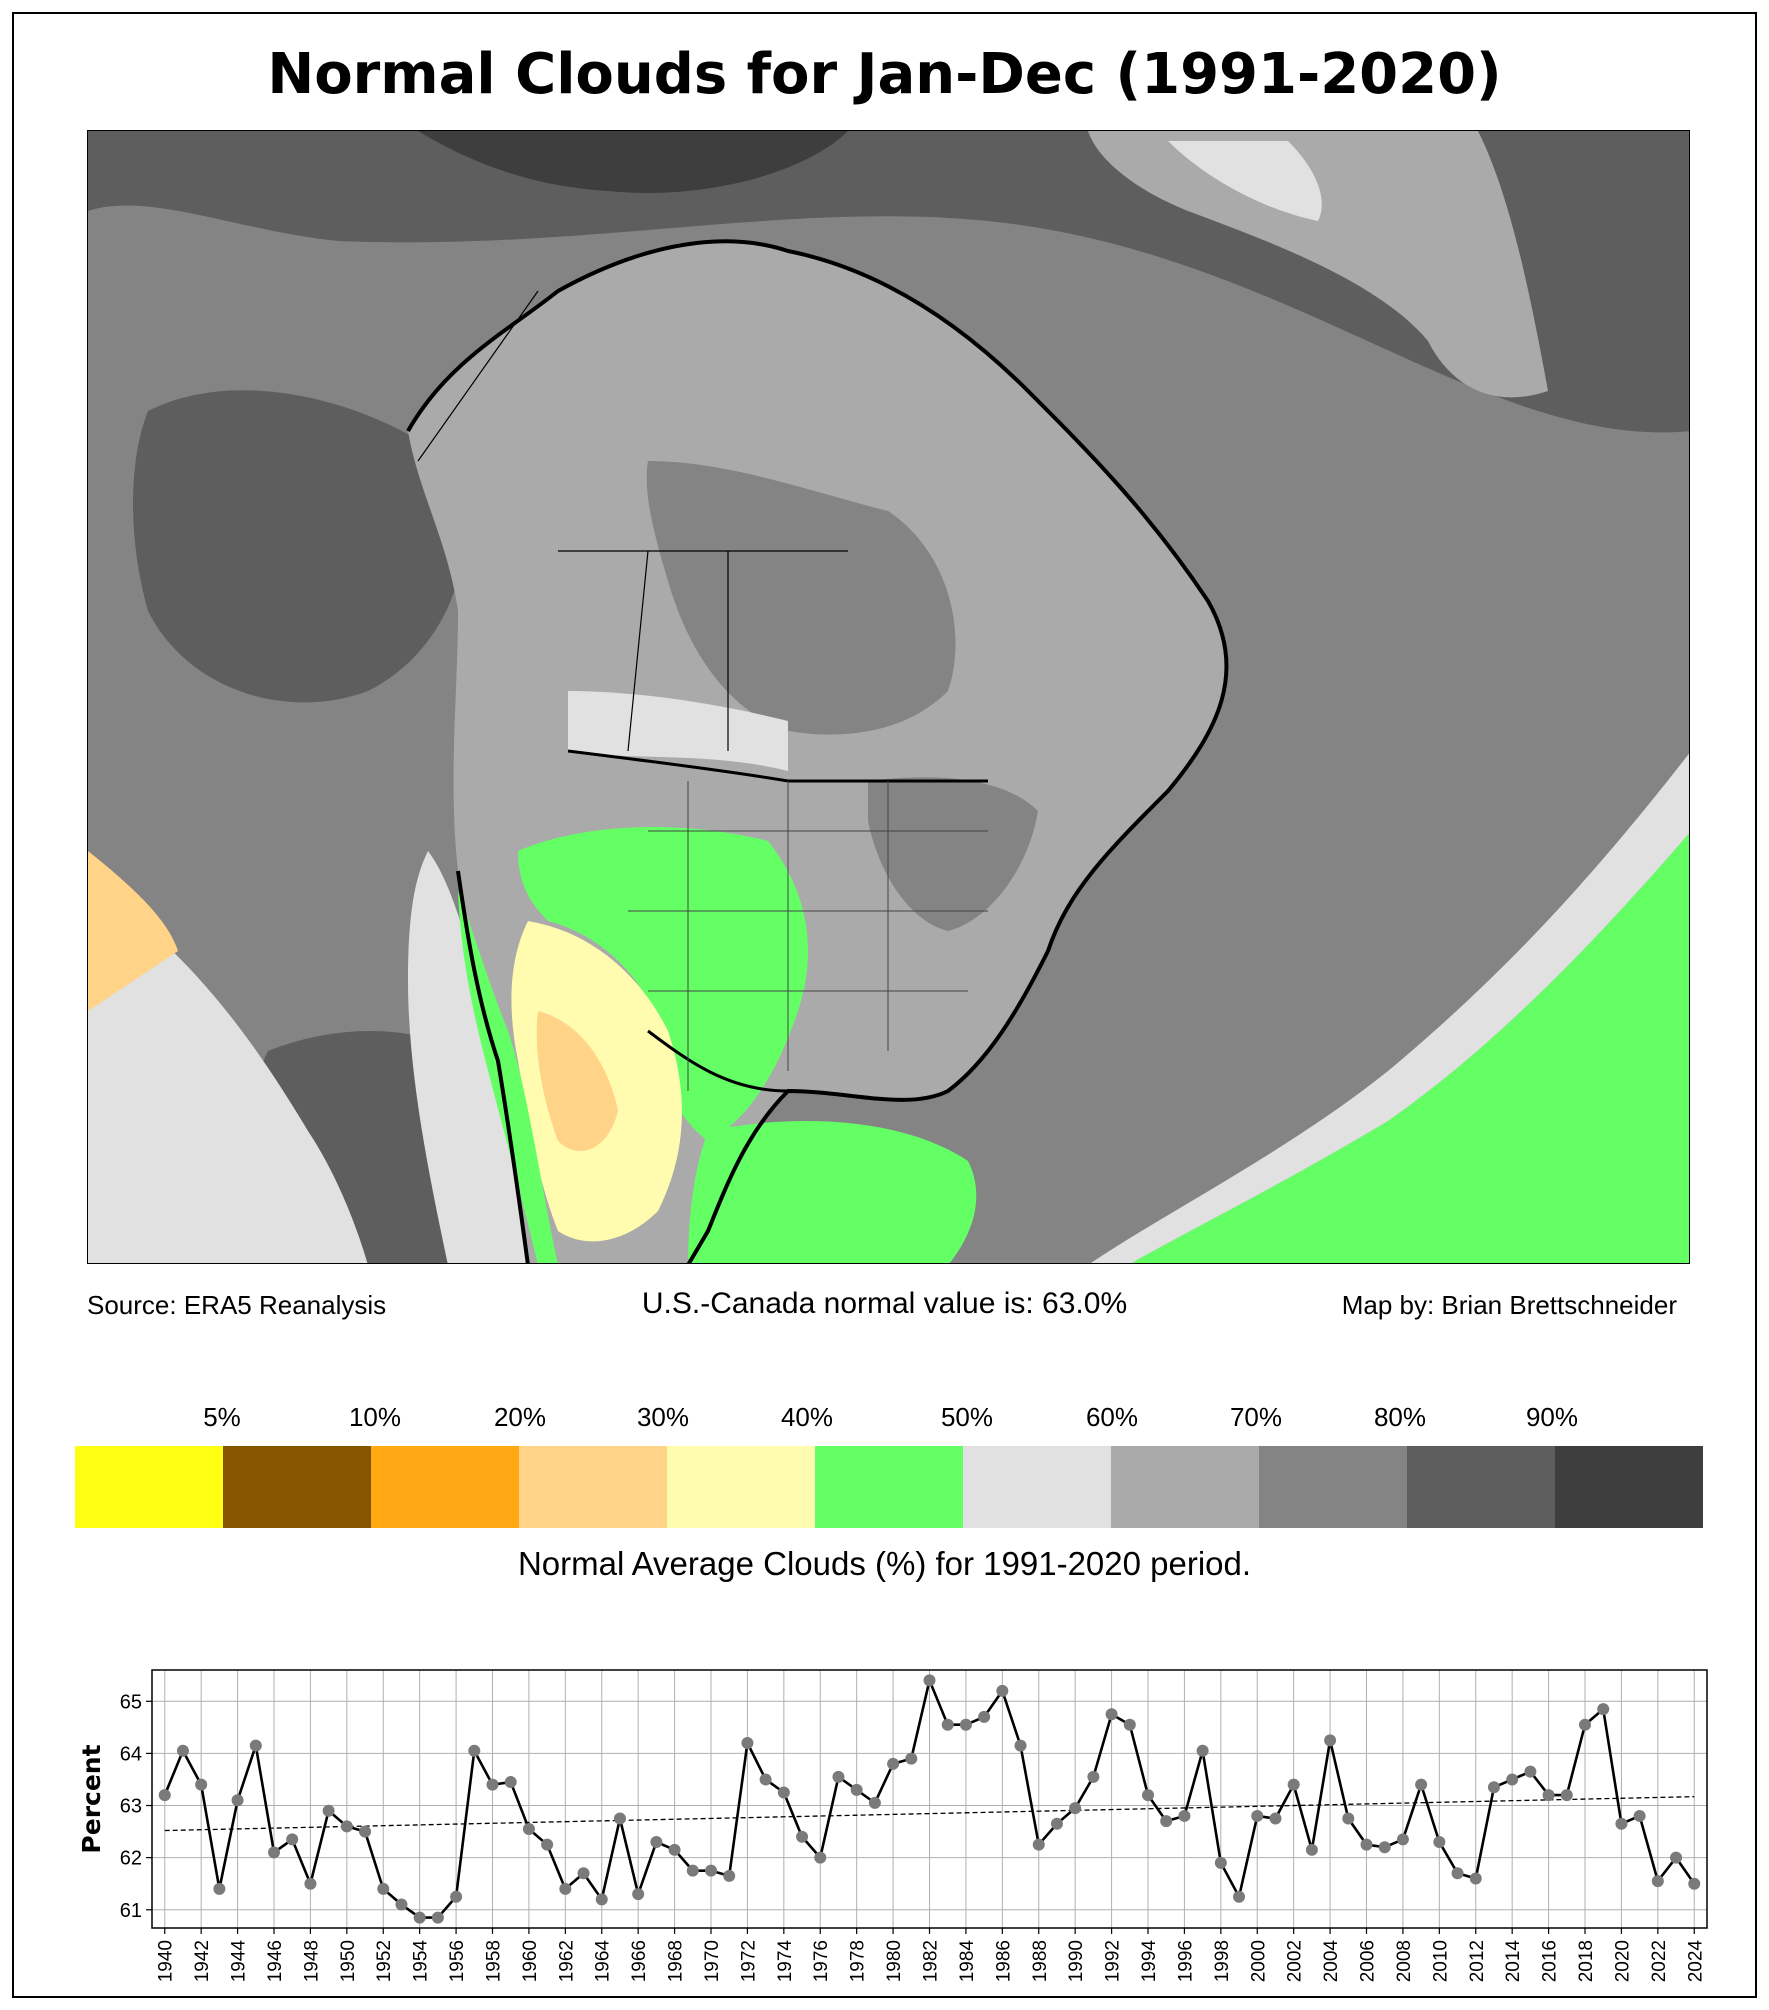 The width and height of the screenshot is (1769, 2010). Describe the element at coordinates (858, 1961) in the screenshot. I see `x-tick-label: 1978` at that location.